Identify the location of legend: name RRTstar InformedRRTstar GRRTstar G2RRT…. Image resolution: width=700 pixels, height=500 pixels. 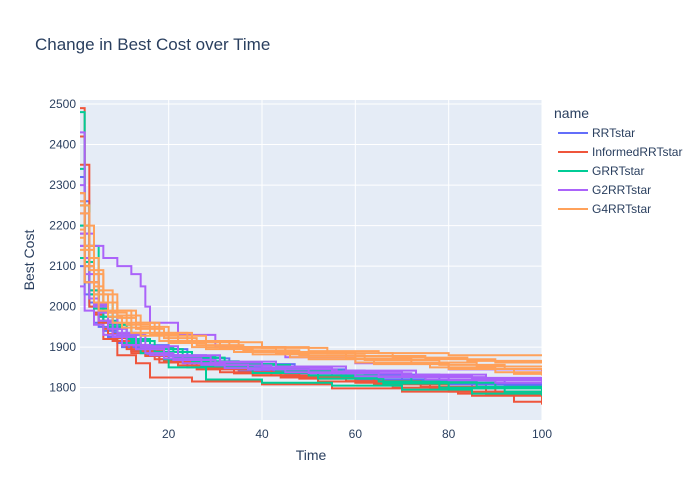
(618, 160).